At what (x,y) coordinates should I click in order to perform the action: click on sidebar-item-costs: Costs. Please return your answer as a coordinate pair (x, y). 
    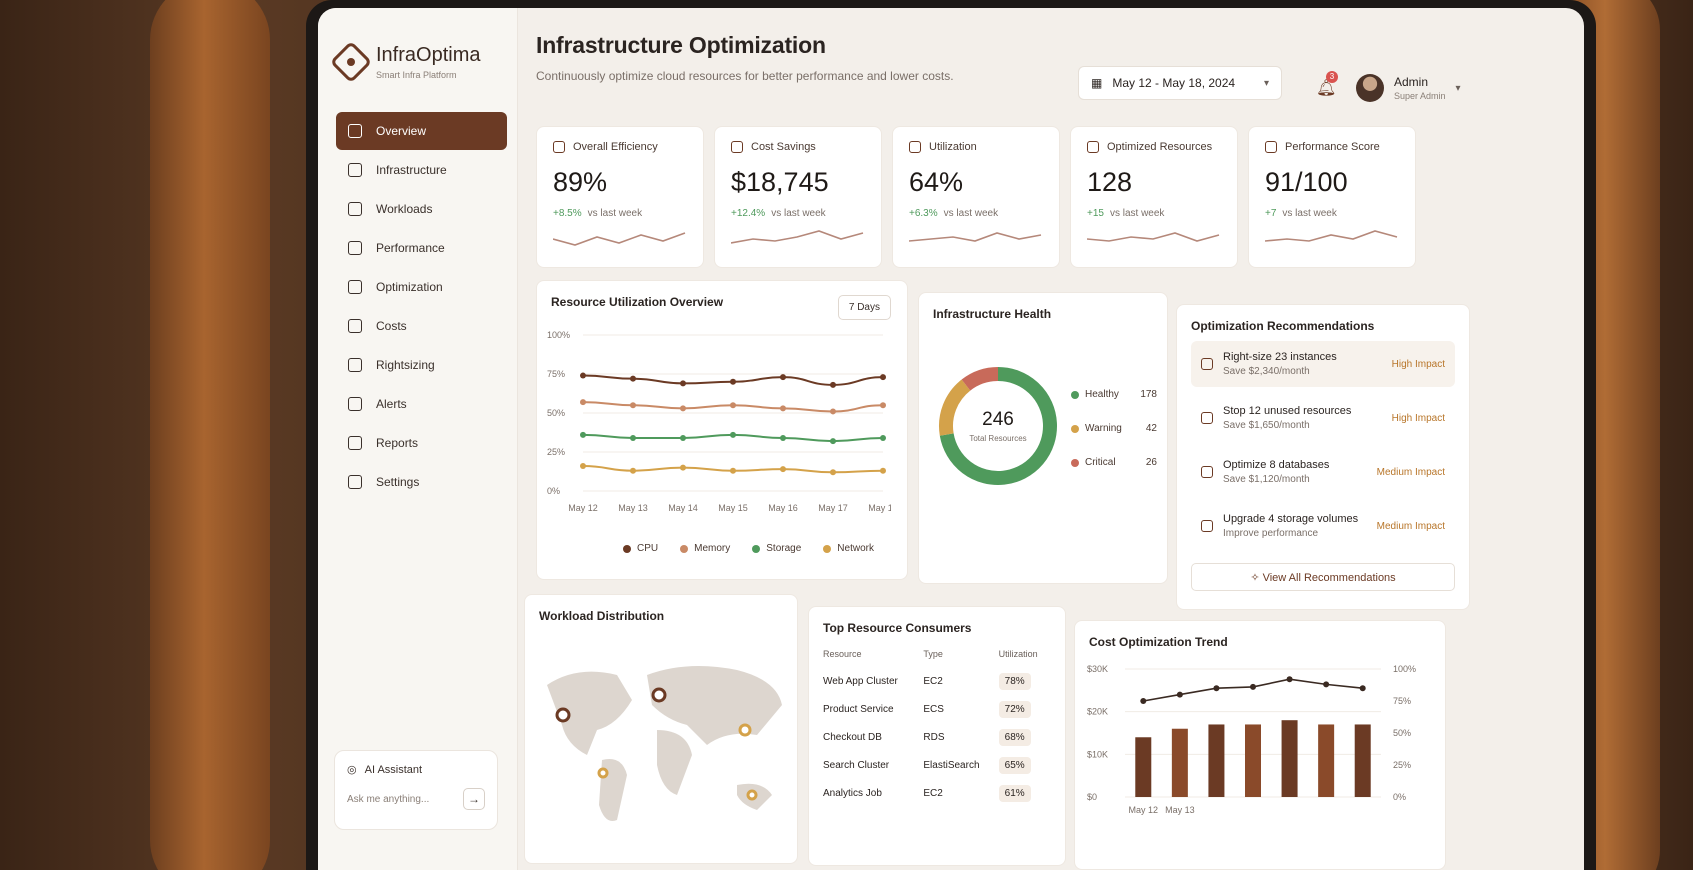
    Looking at the image, I should click on (421, 326).